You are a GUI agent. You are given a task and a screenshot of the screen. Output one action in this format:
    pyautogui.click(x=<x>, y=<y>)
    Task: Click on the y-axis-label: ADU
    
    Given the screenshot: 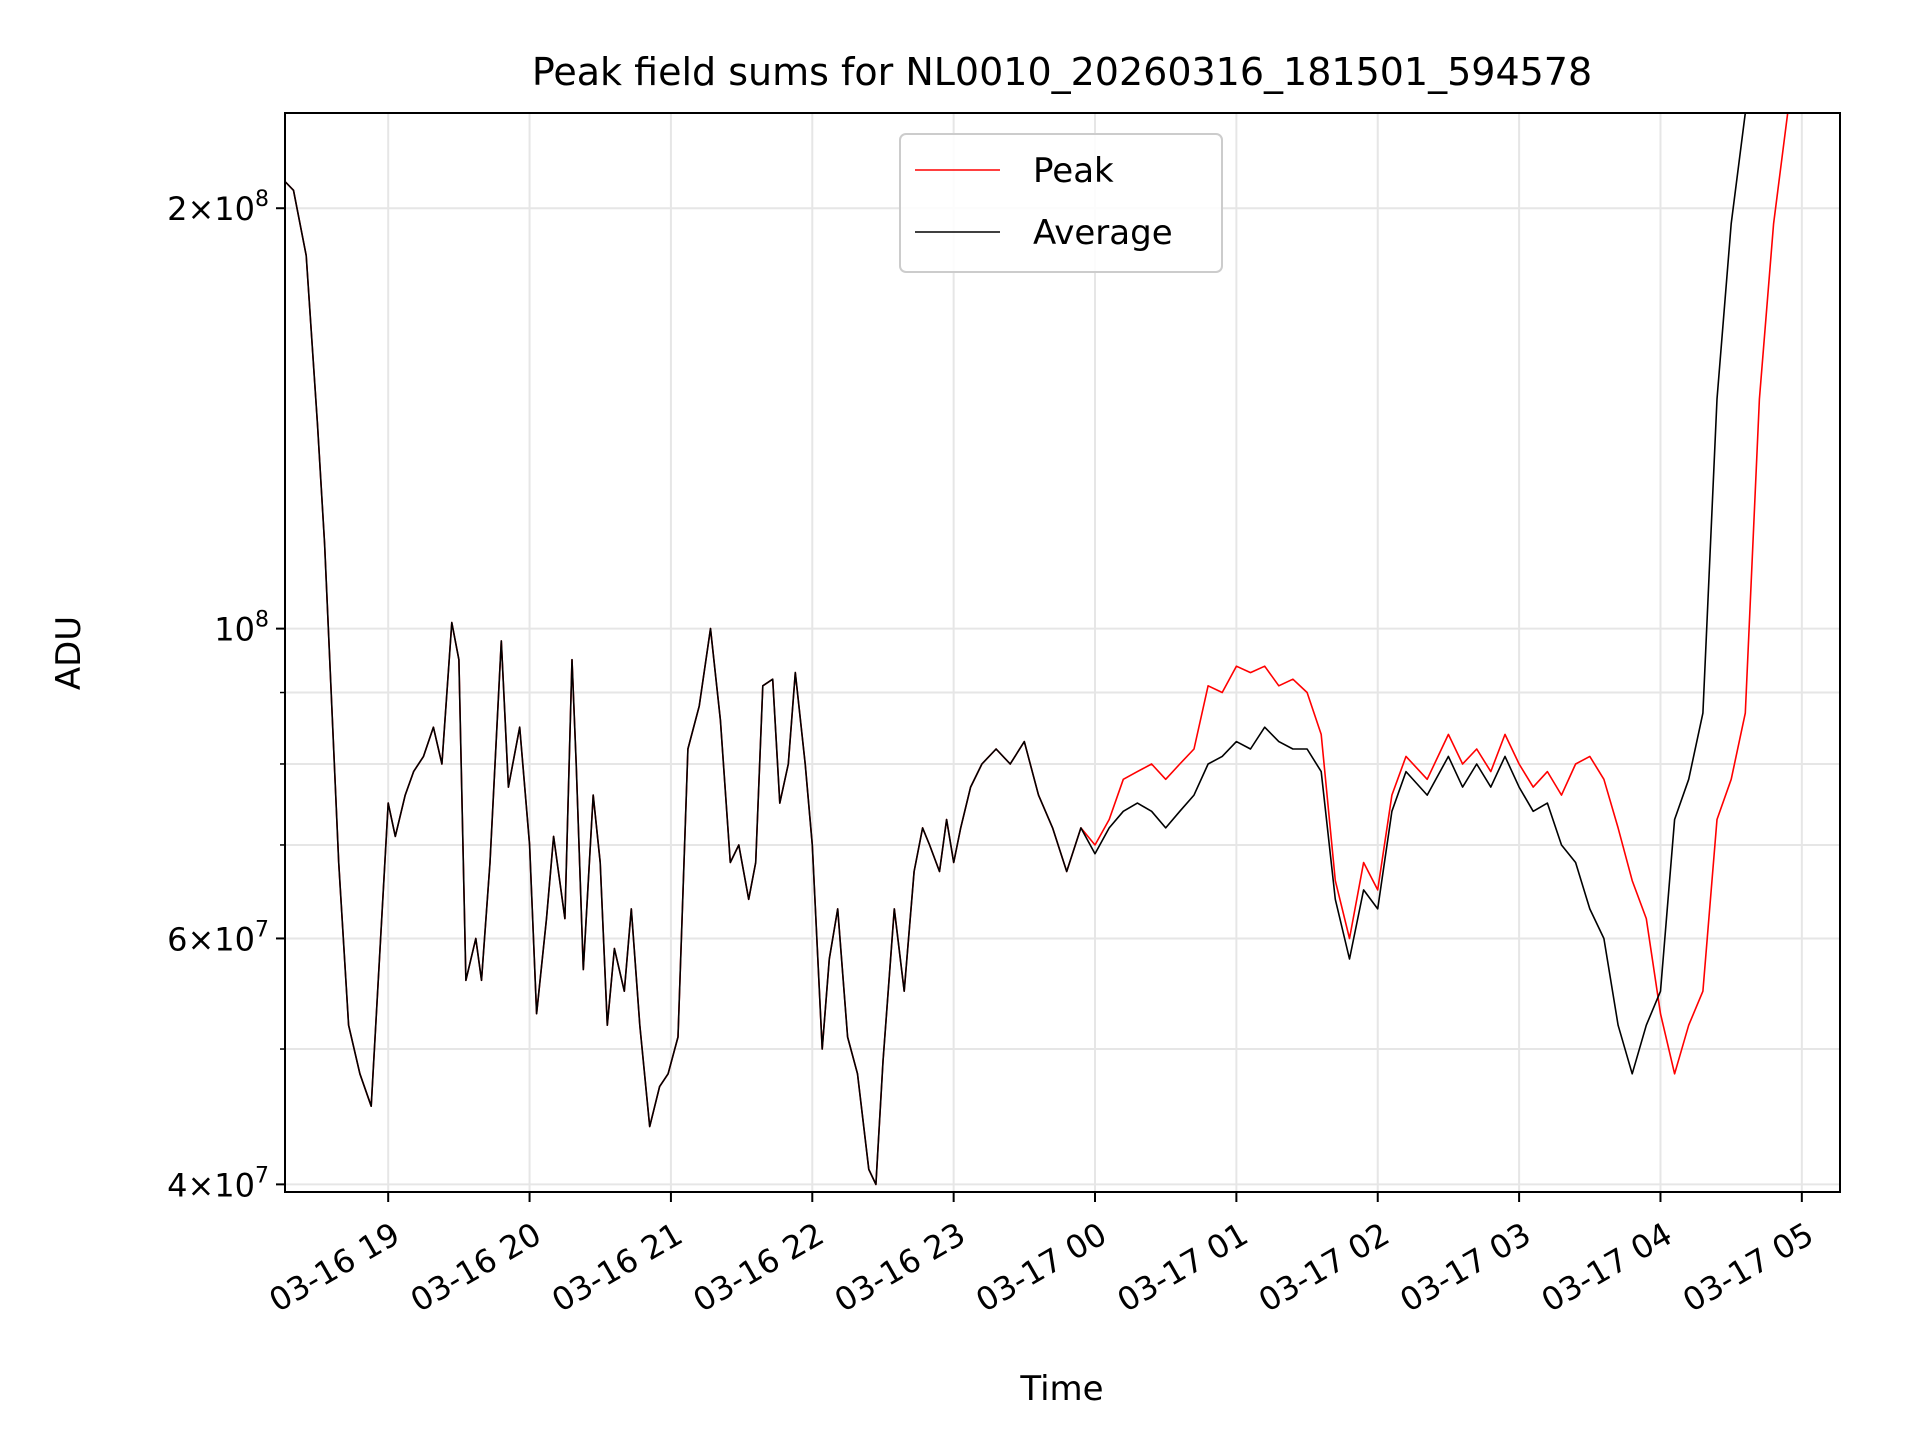 What is the action you would take?
    pyautogui.click(x=69, y=653)
    